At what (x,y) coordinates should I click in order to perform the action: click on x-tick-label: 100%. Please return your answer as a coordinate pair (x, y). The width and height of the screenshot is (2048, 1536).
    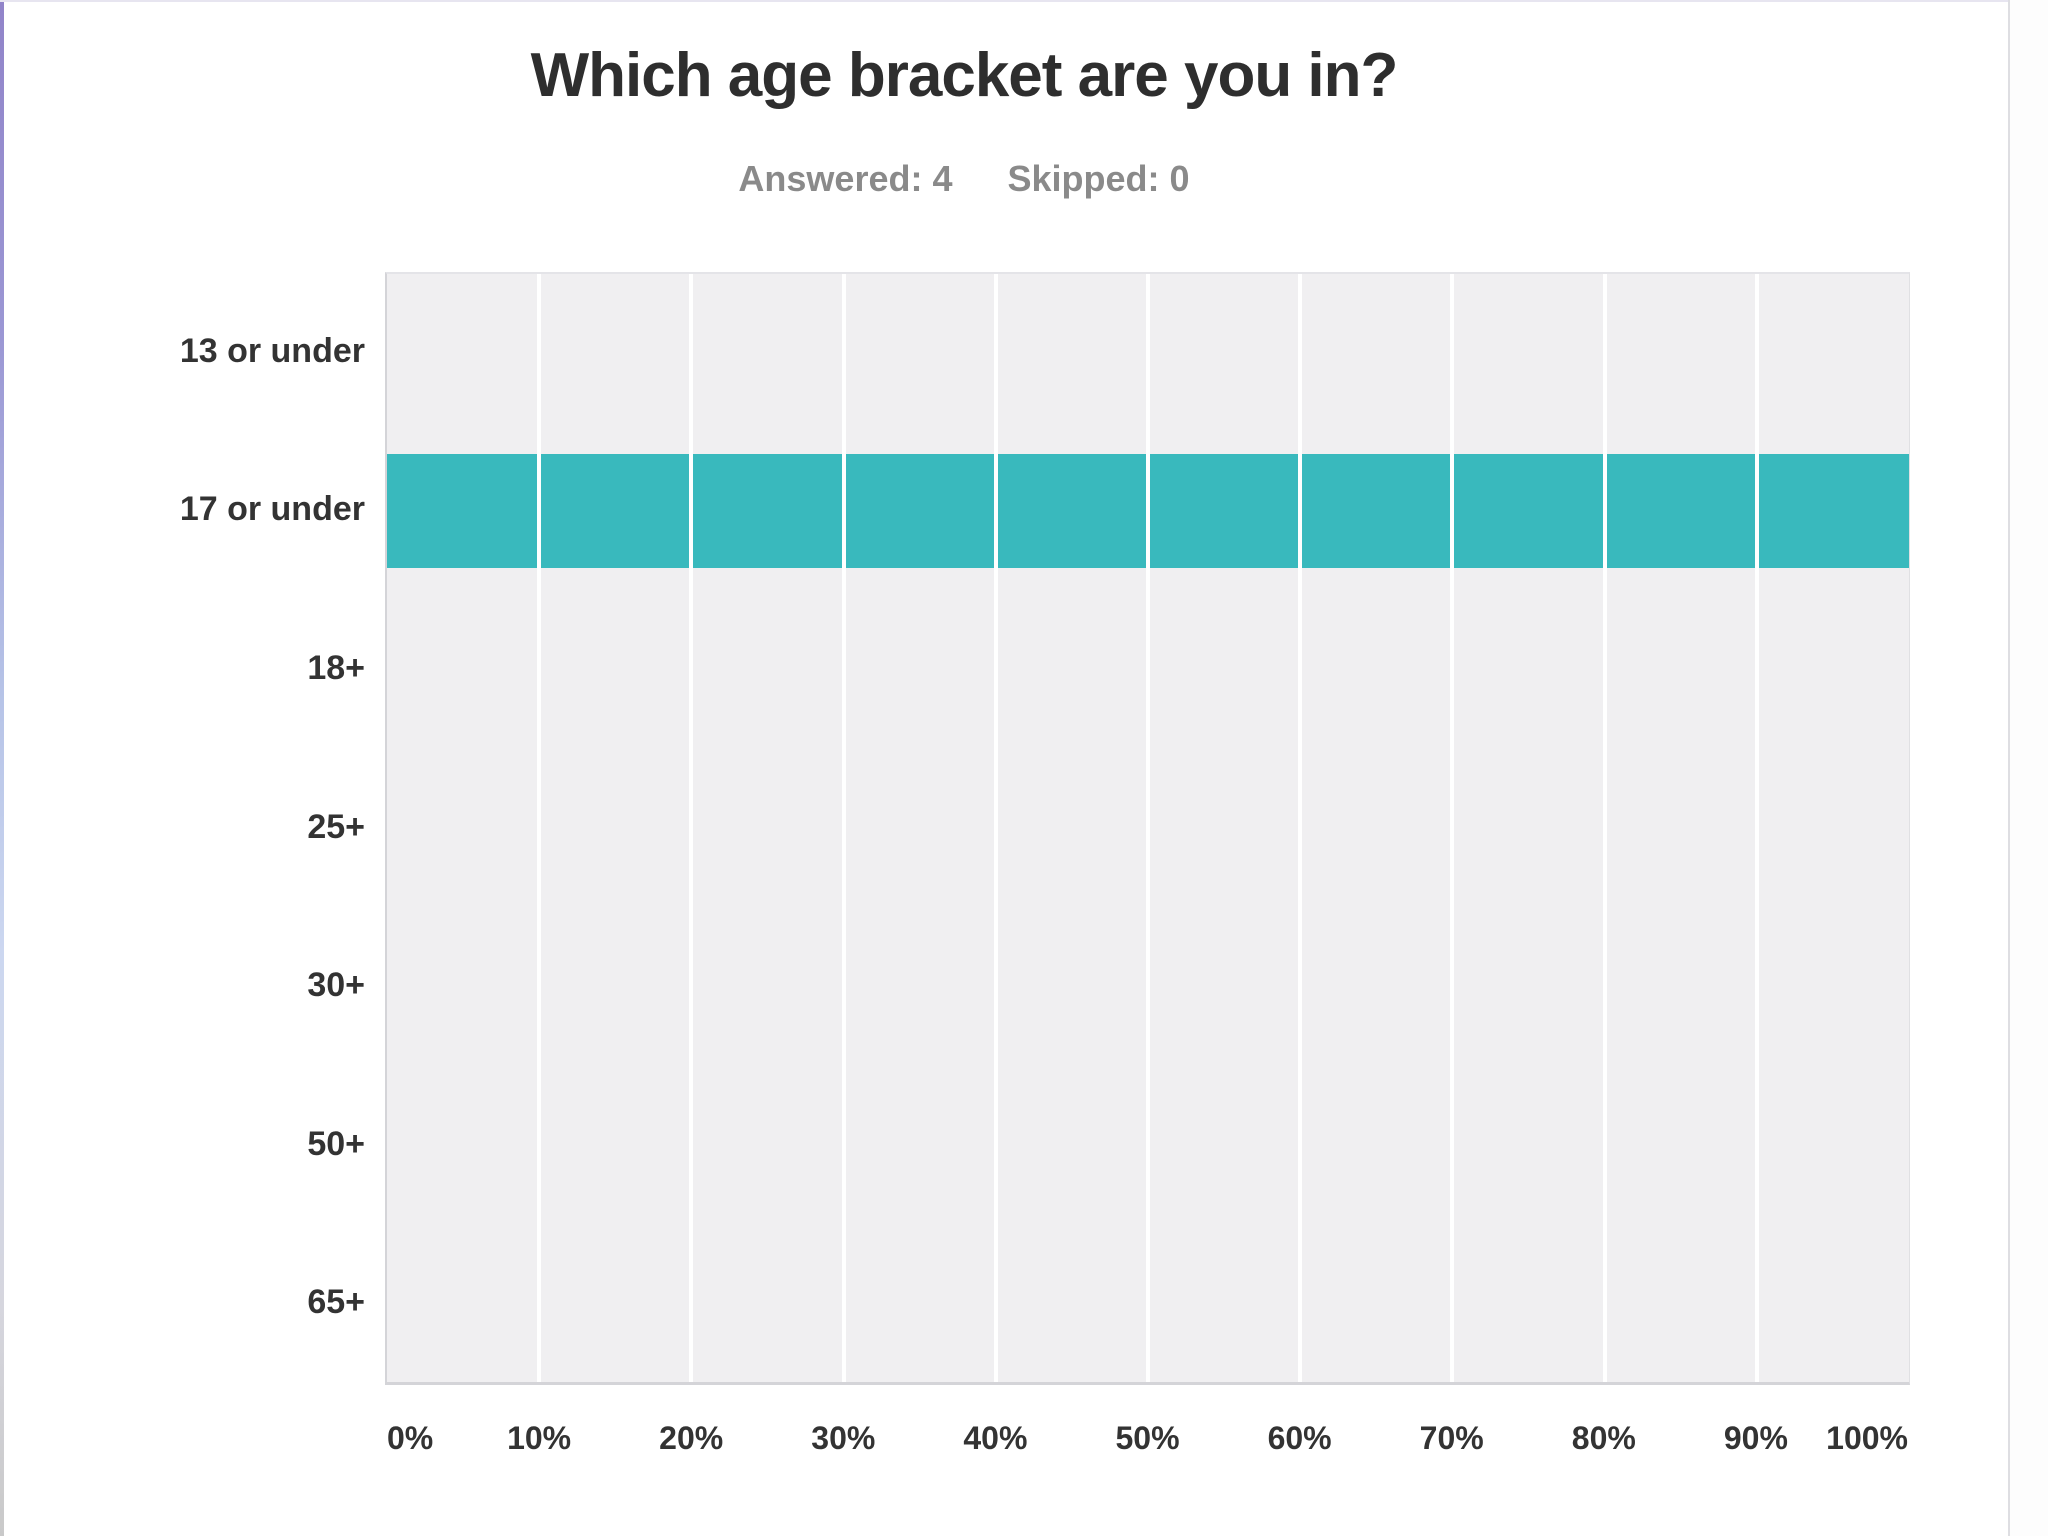
    Looking at the image, I should click on (1867, 1438).